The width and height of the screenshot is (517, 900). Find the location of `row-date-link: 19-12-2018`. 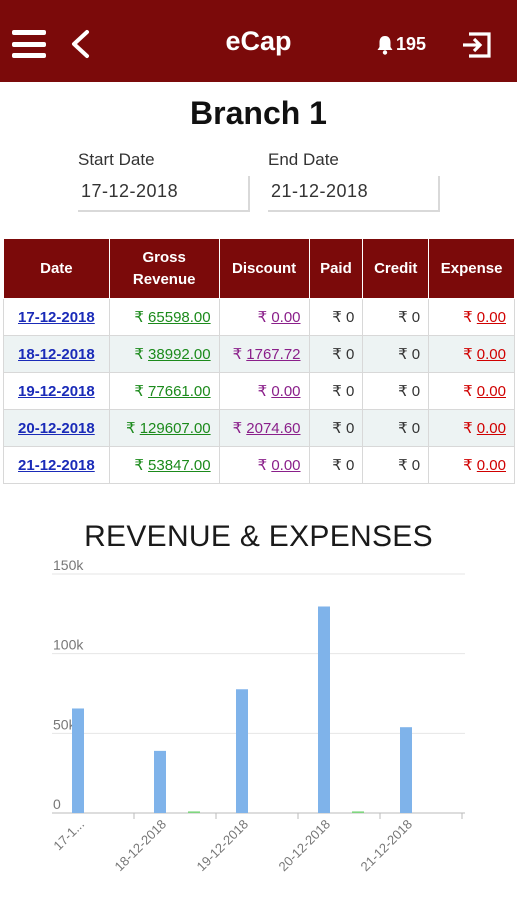

row-date-link: 19-12-2018 is located at coordinates (56, 391).